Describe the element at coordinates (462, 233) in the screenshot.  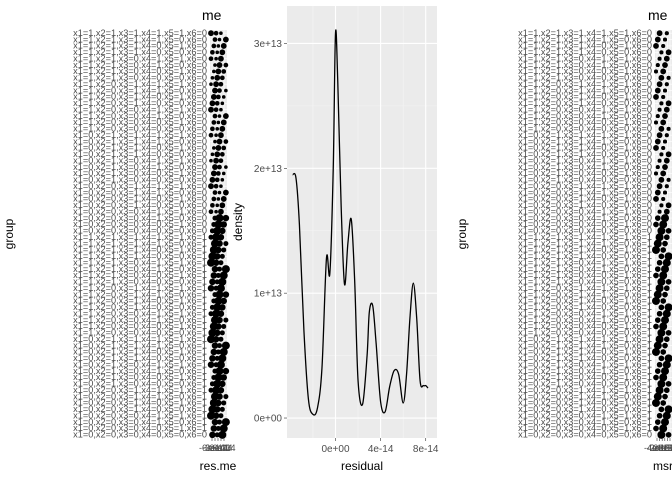
I see `y-axis-title: group` at that location.